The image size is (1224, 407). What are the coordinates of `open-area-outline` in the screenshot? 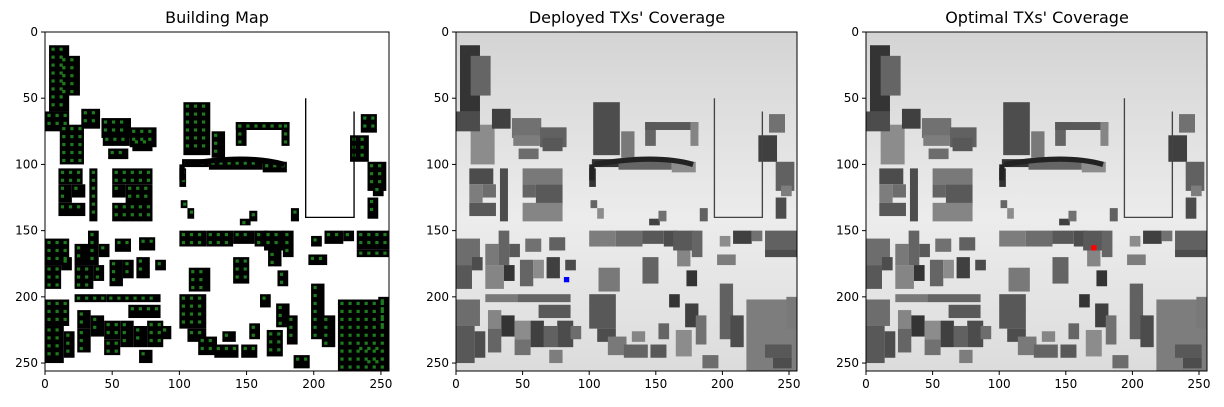 It's located at (330, 158).